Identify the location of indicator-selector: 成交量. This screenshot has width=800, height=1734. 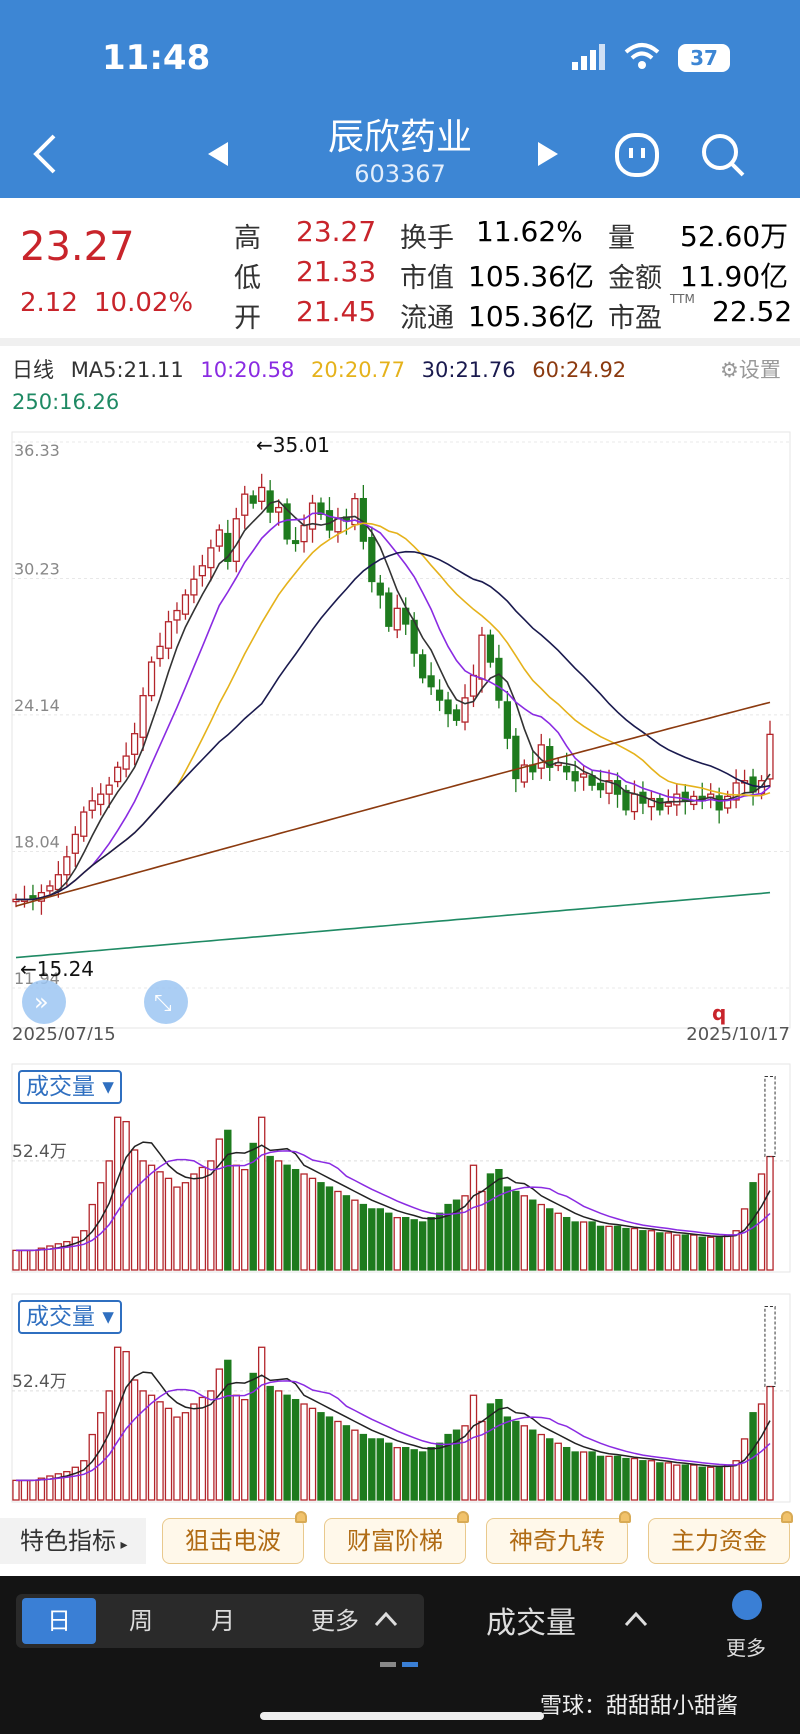
(531, 1623).